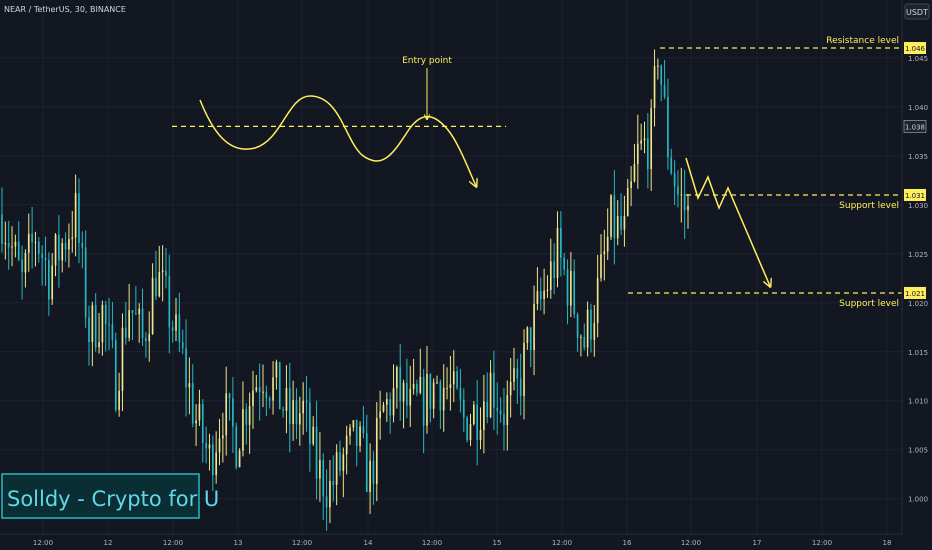 The height and width of the screenshot is (550, 932). I want to click on level-price-tag, so click(915, 194).